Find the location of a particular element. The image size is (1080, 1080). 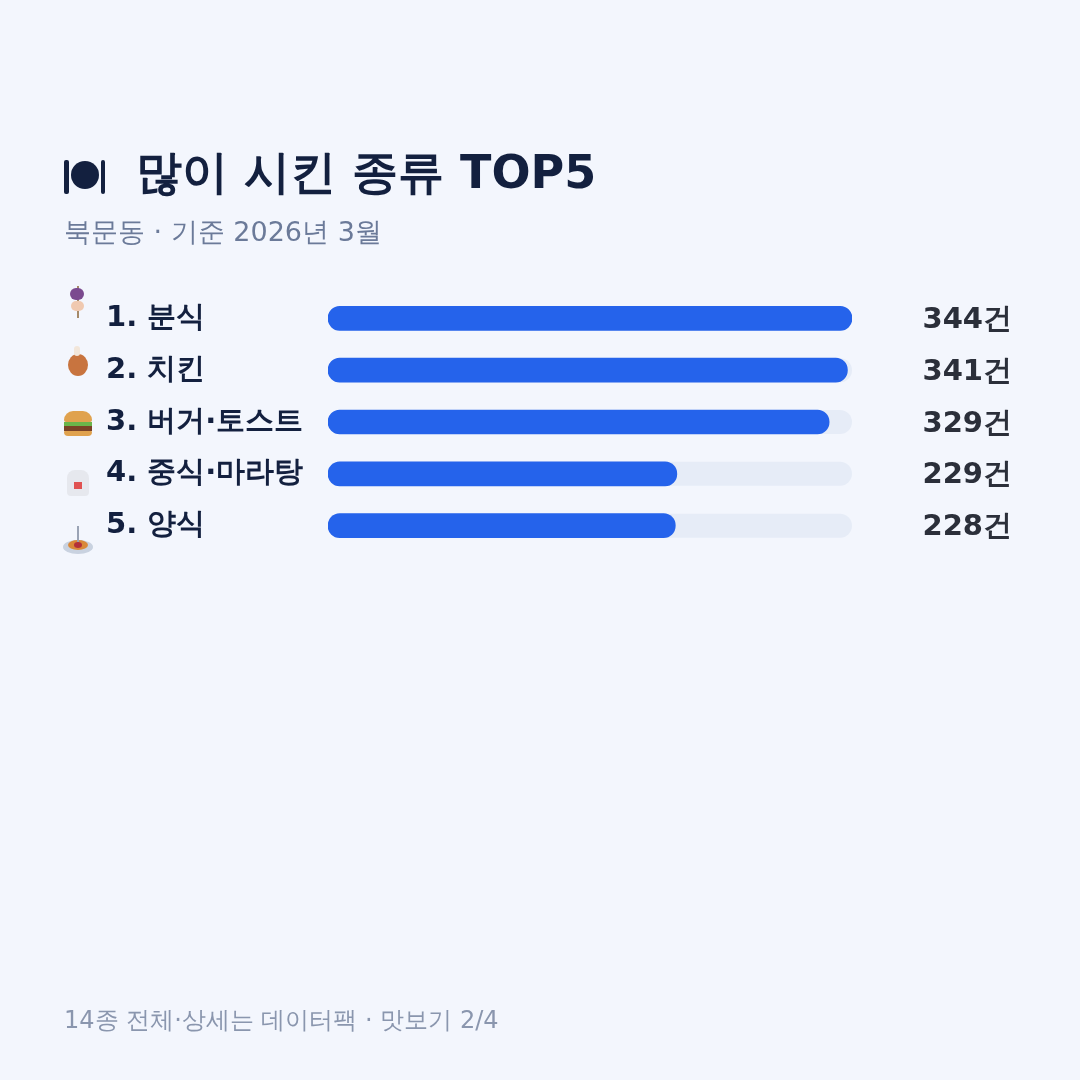

bar is located at coordinates (588, 370).